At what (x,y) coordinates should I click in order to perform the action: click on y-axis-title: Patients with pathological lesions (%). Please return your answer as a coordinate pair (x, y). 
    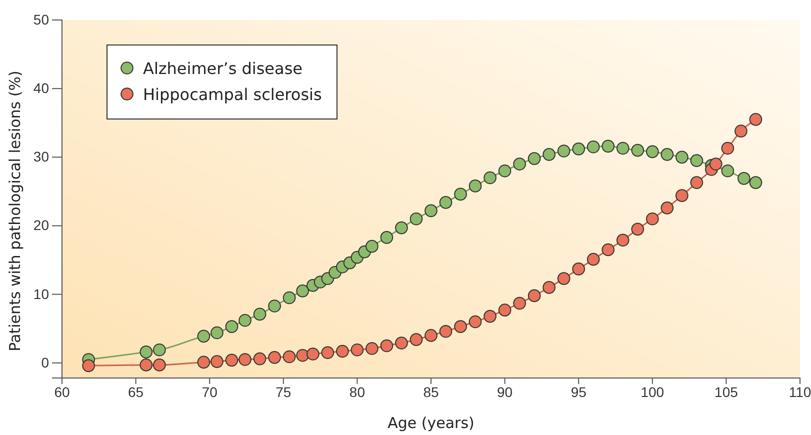
    Looking at the image, I should click on (15, 211).